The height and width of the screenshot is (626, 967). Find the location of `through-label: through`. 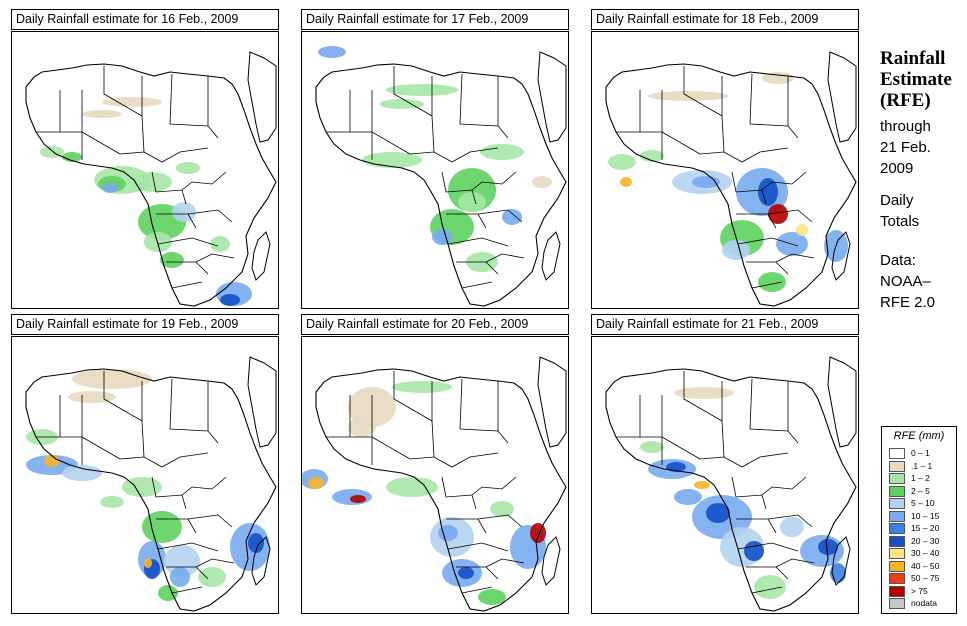

through-label: through is located at coordinates (905, 126).